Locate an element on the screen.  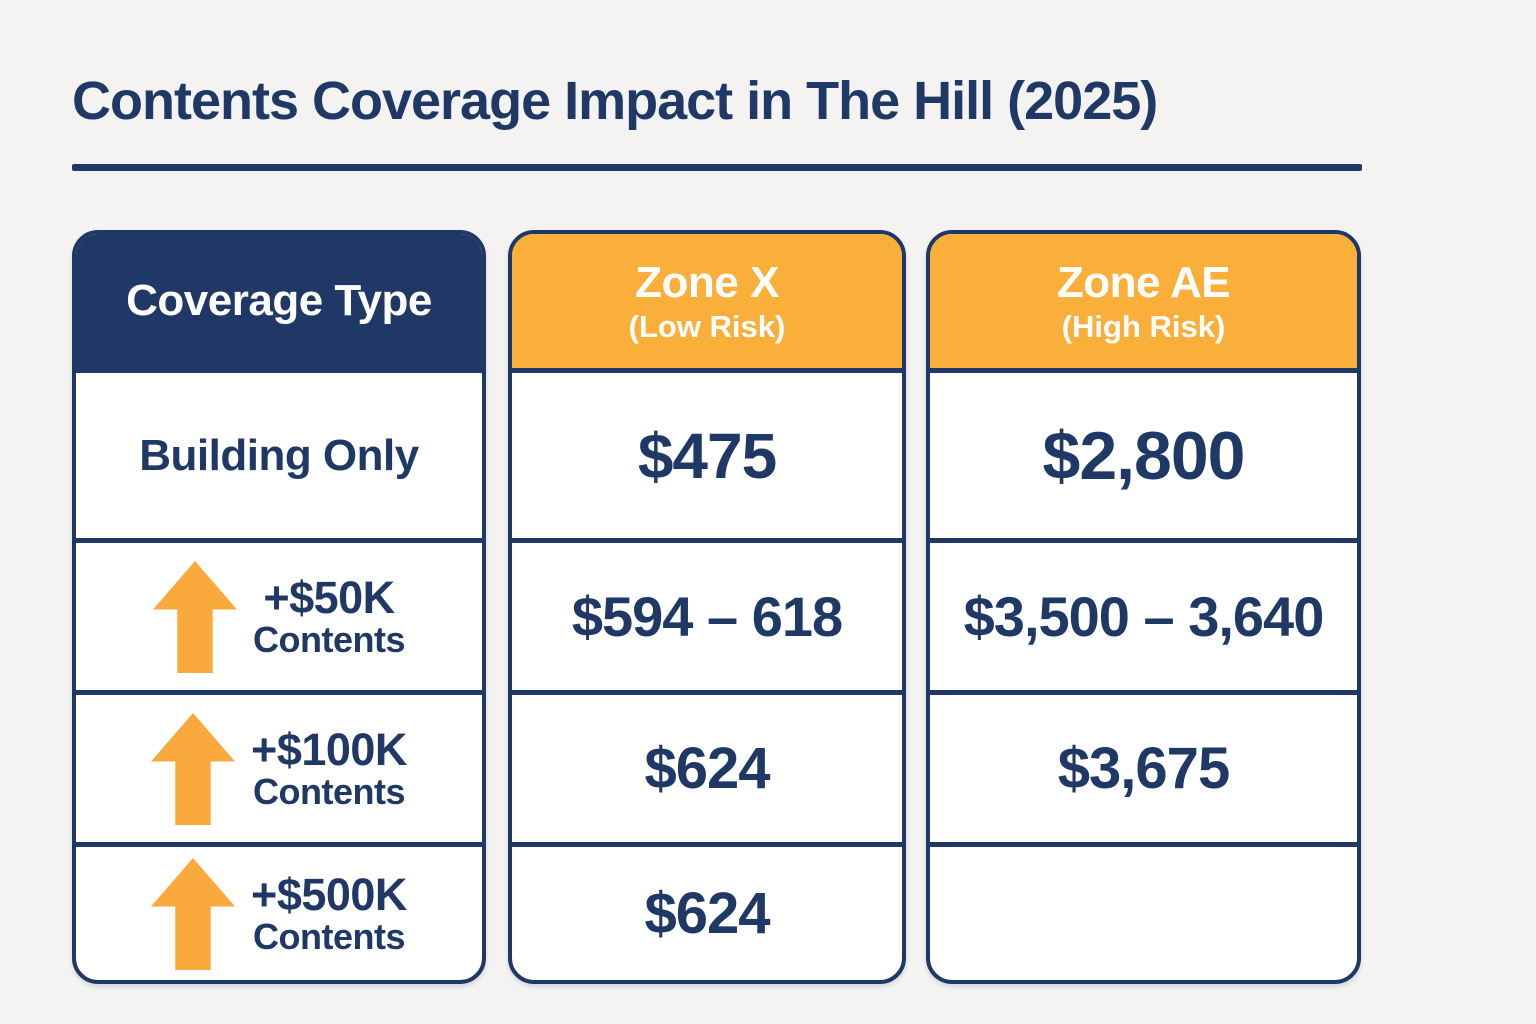
column-header-label: Coverage Type is located at coordinates (279, 301).